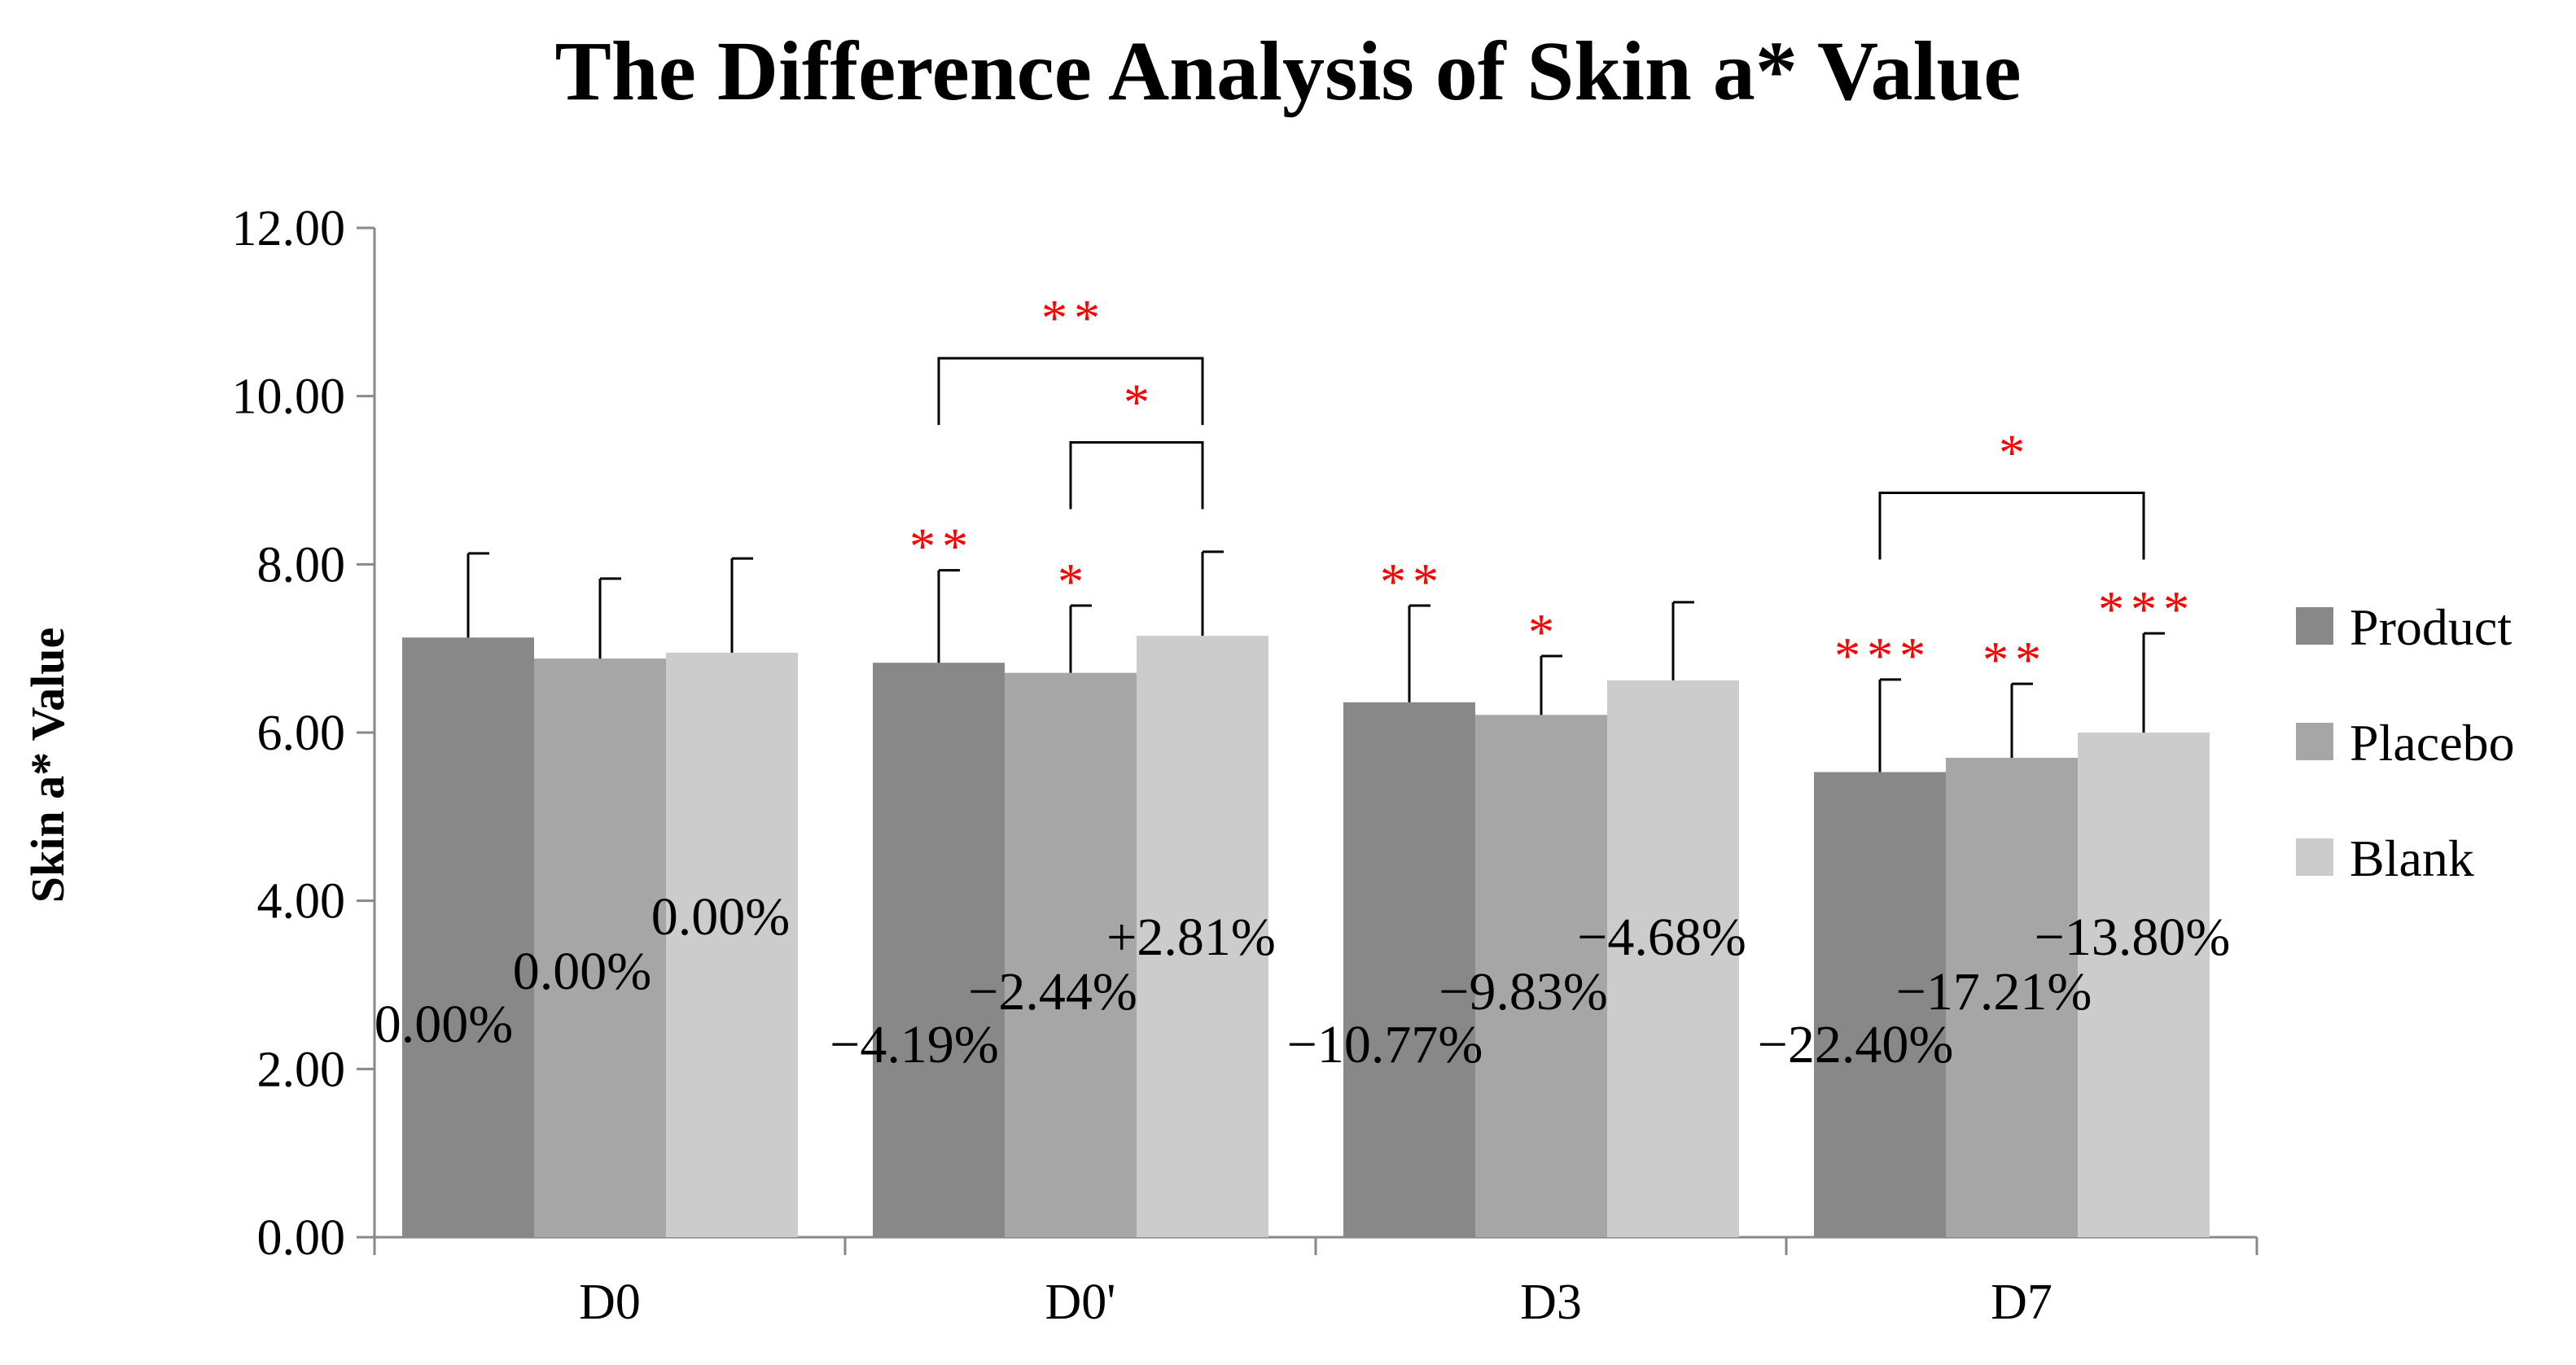  Describe the element at coordinates (1052, 992) in the screenshot. I see `percent-change-label: −2.44%` at that location.